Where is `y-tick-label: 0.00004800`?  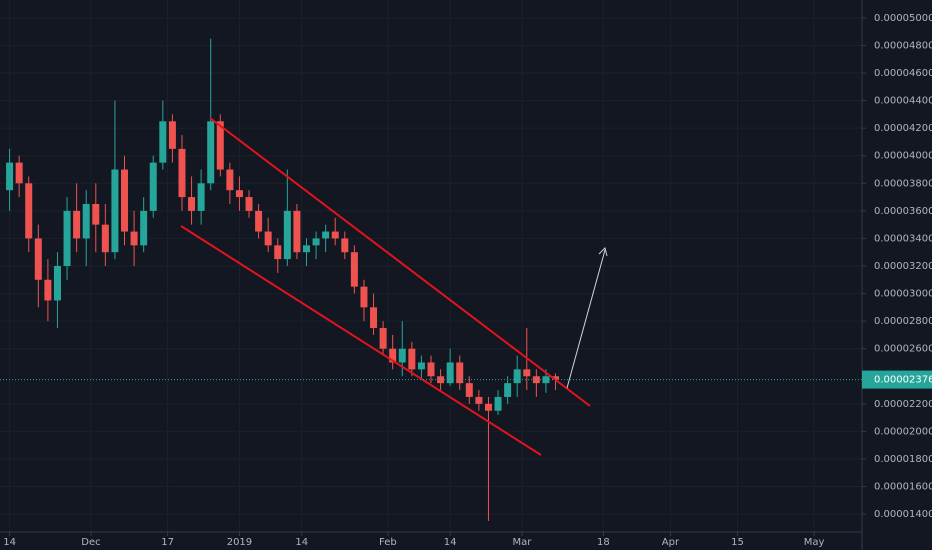 y-tick-label: 0.00004800 is located at coordinates (903, 45).